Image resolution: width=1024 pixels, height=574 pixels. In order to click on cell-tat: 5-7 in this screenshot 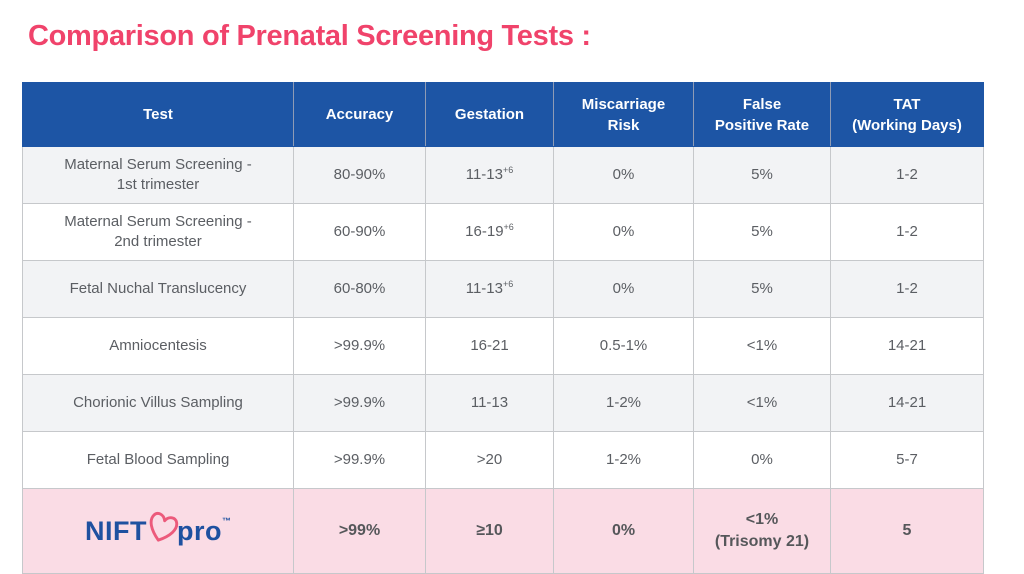, I will do `click(907, 460)`.